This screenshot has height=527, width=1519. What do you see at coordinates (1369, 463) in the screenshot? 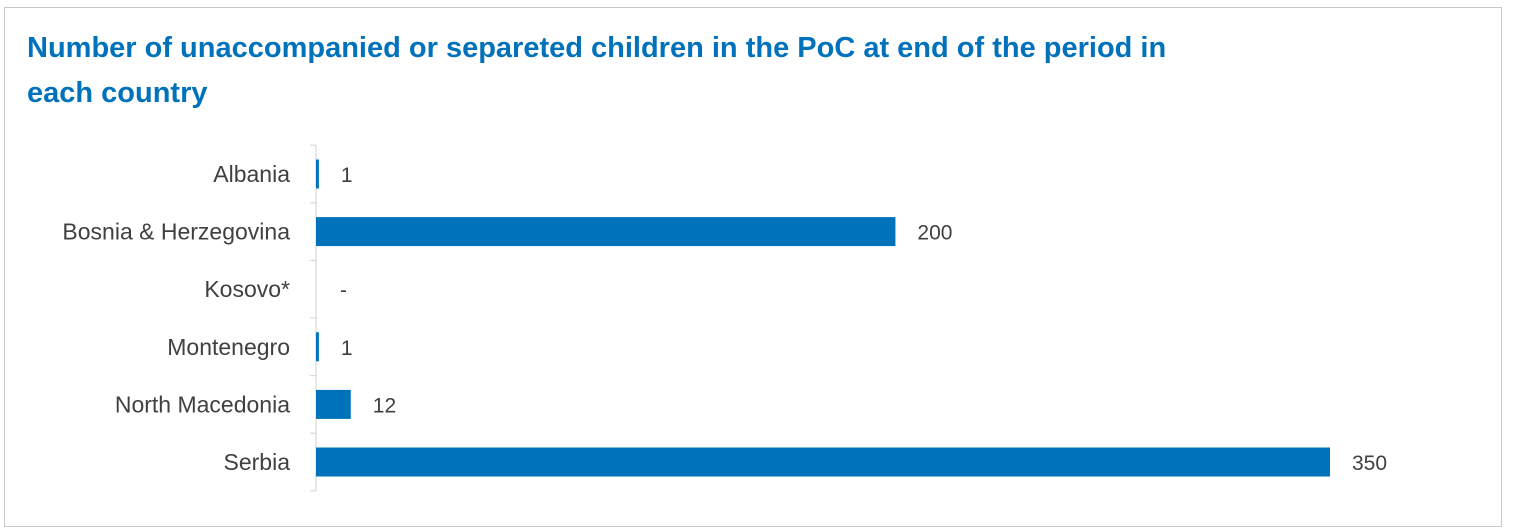
I see `value-label: 350` at bounding box center [1369, 463].